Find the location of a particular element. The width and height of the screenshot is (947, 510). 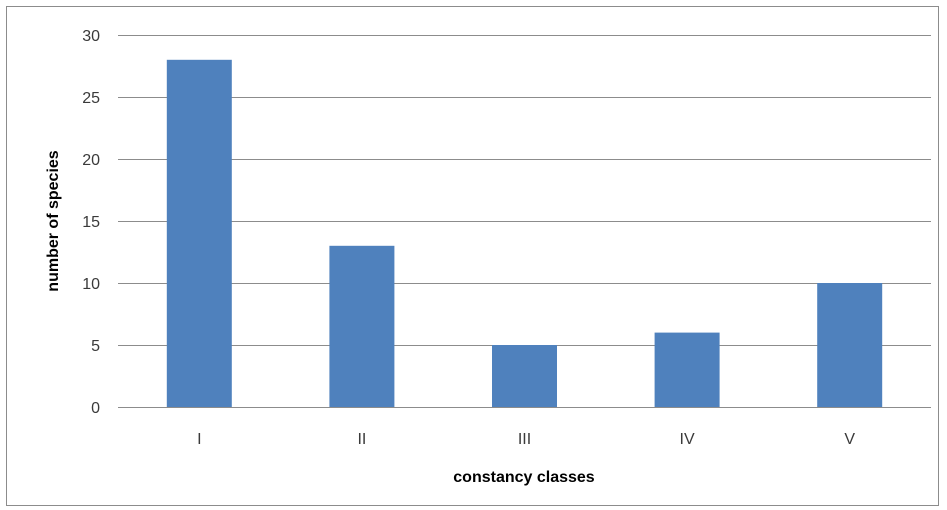

y-tick-label: 15 is located at coordinates (91, 222).